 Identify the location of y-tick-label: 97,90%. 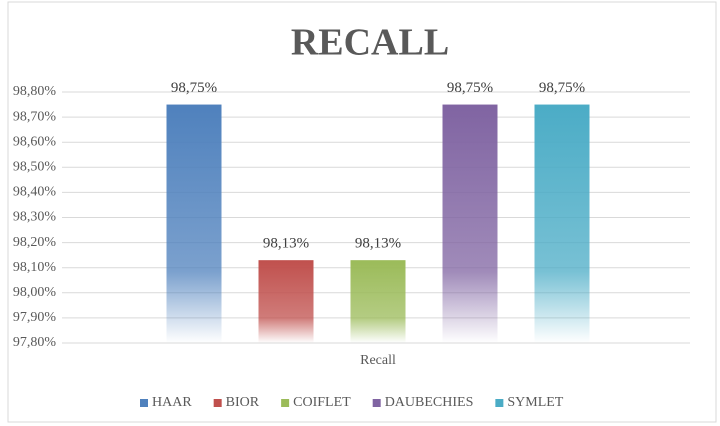
(35, 317).